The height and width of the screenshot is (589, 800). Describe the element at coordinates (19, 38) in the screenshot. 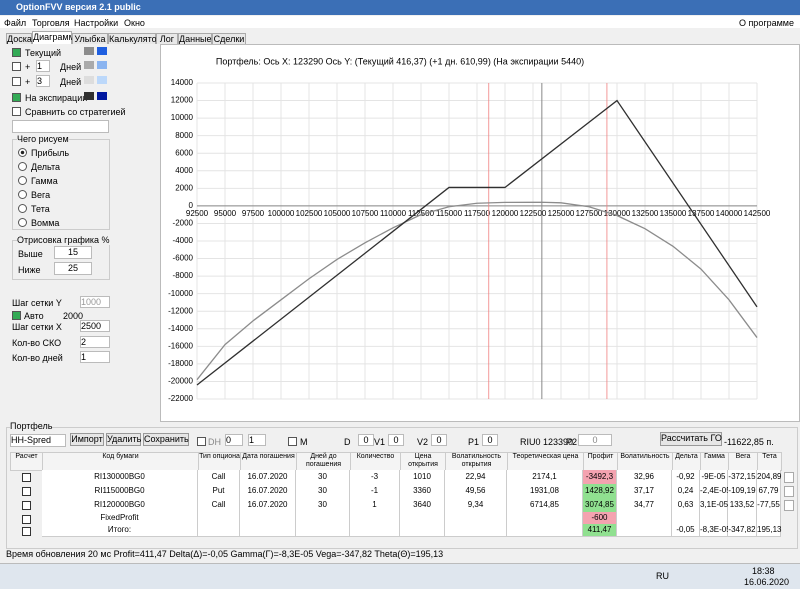

I see `tab: Доска` at that location.